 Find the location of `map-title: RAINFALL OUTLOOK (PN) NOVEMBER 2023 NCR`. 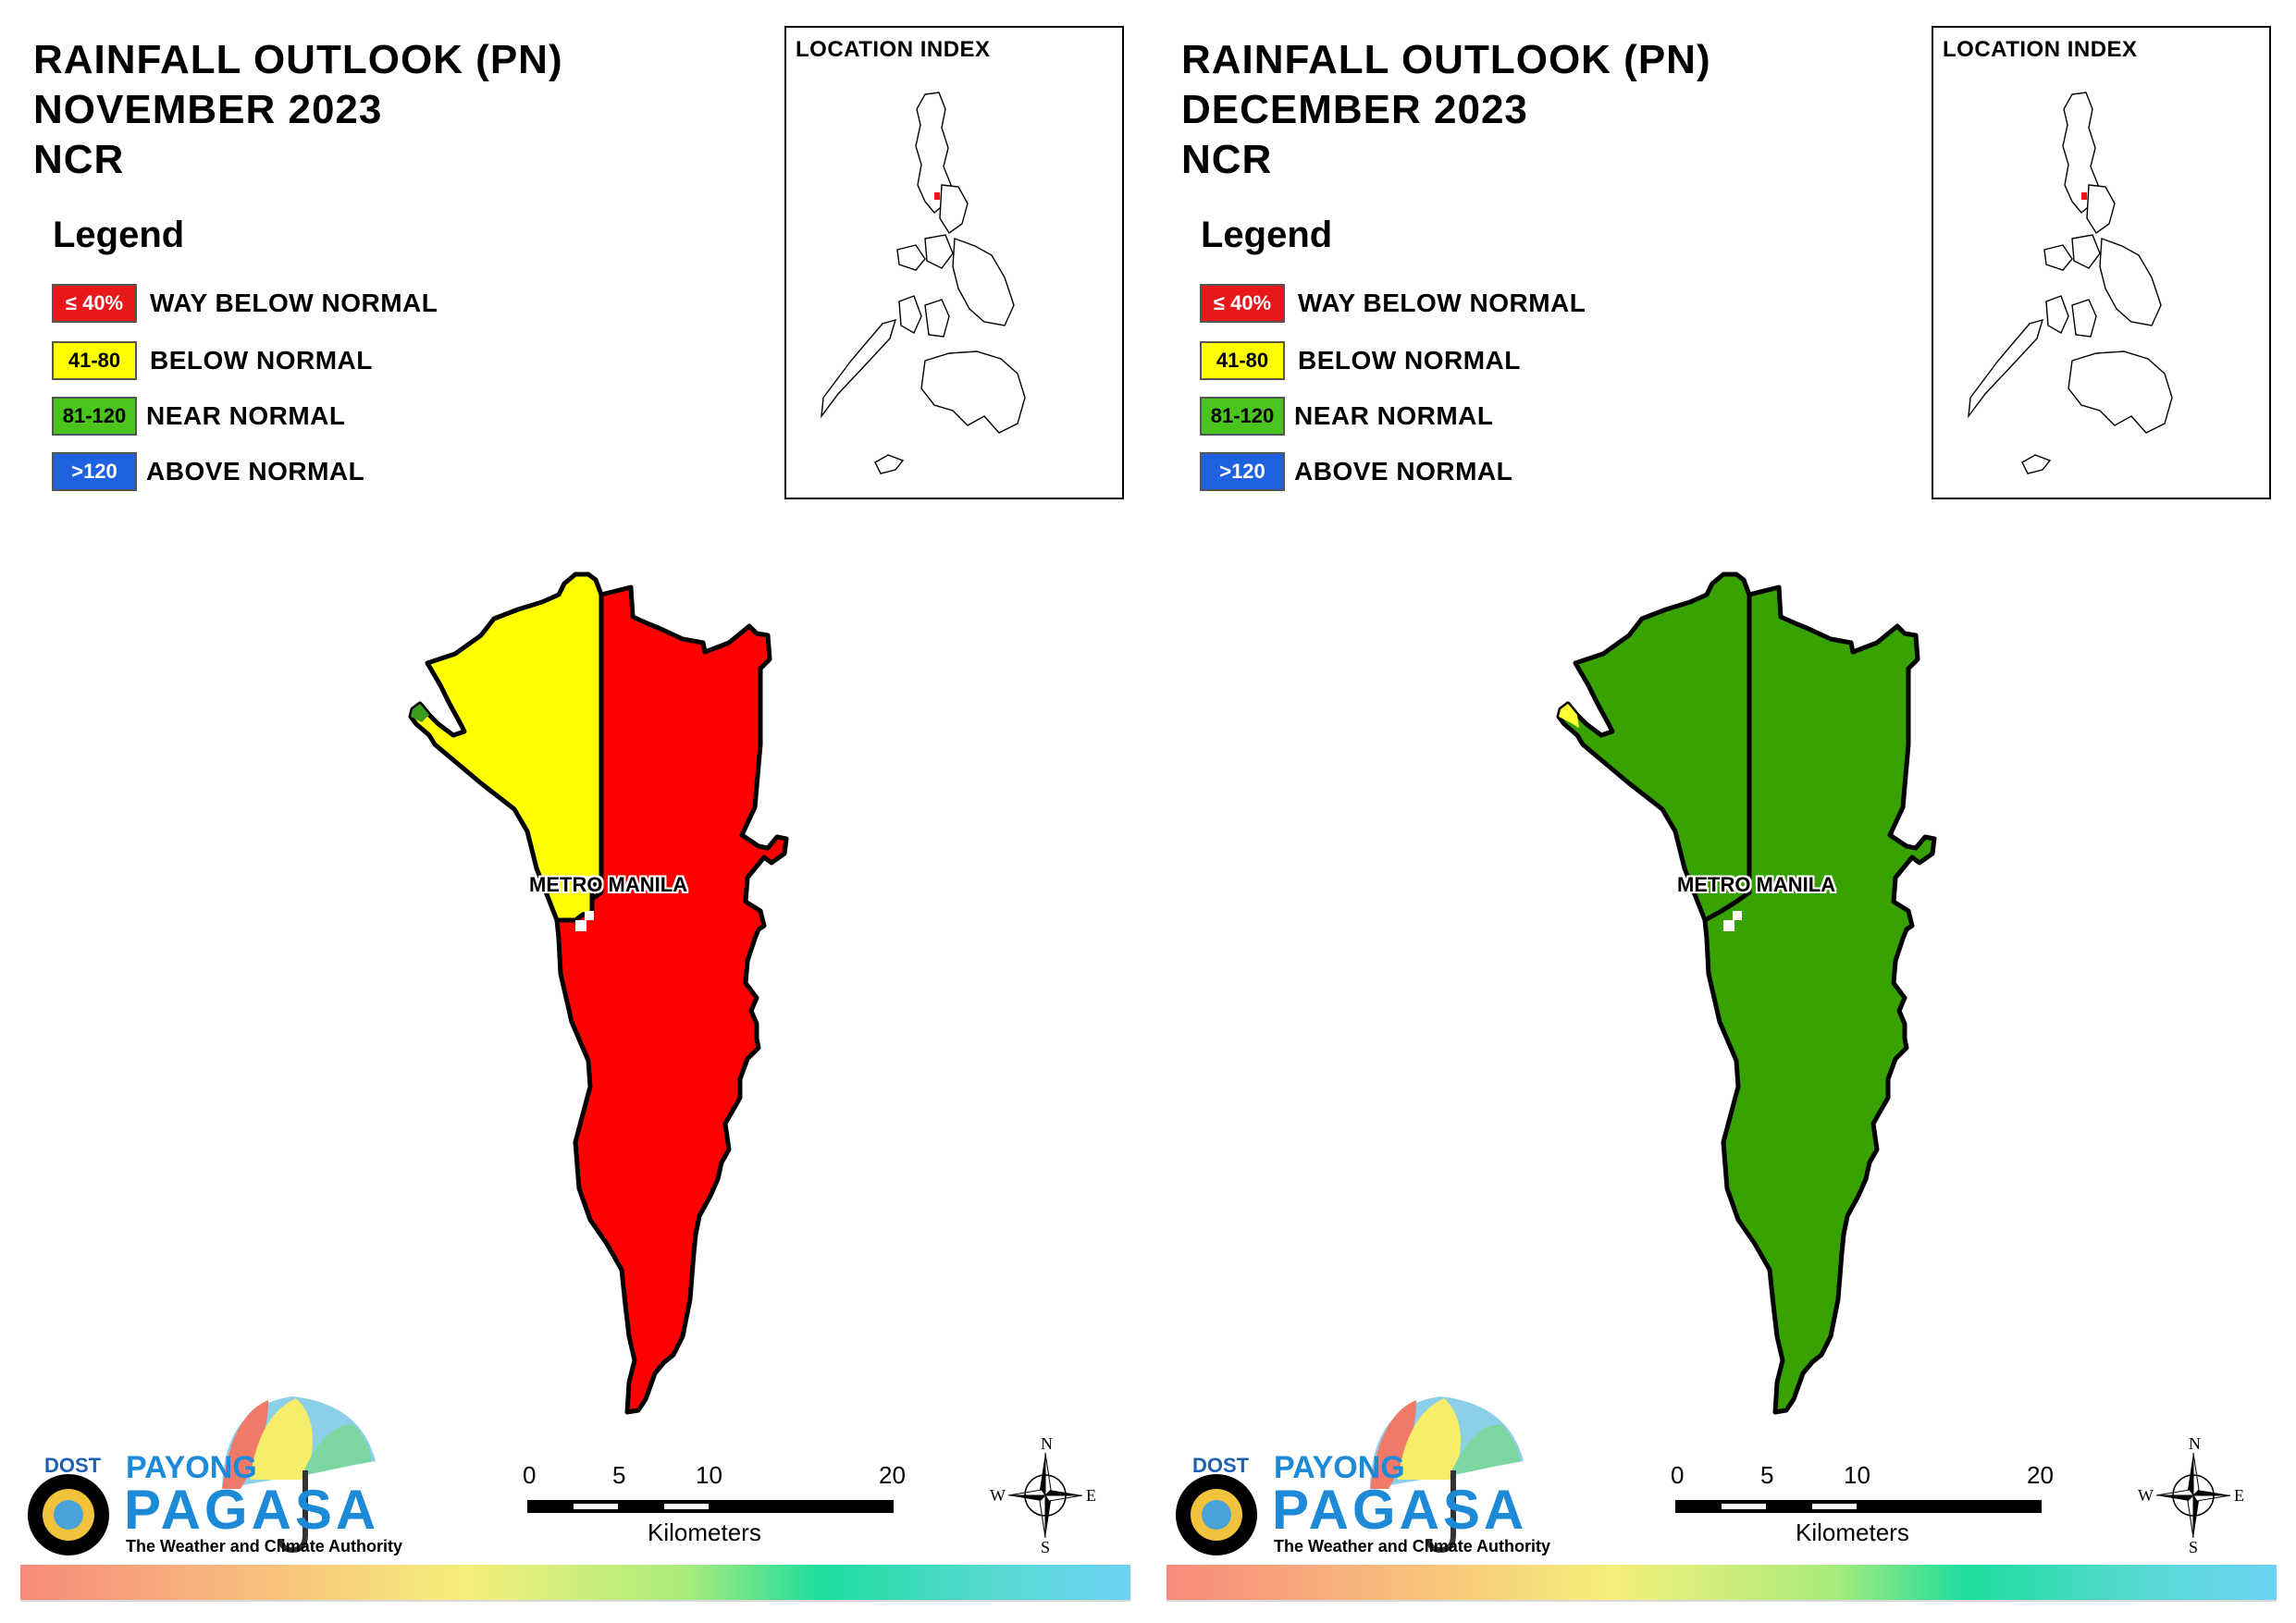

map-title: RAINFALL OUTLOOK (PN) NOVEMBER 2023 NCR is located at coordinates (298, 110).